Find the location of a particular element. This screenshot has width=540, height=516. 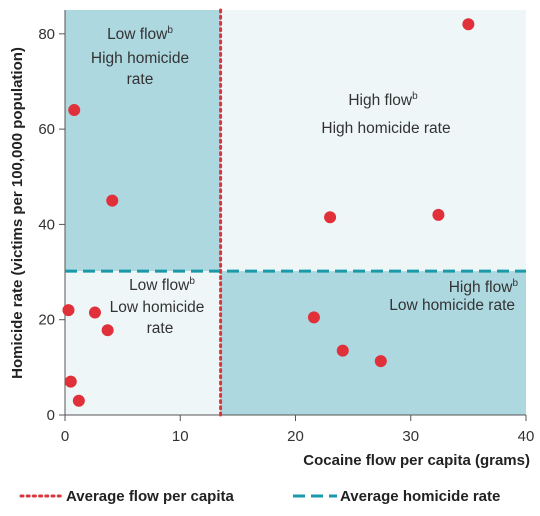

quadrant-label-low-flow-high-homicide-line3: rate is located at coordinates (140, 79).